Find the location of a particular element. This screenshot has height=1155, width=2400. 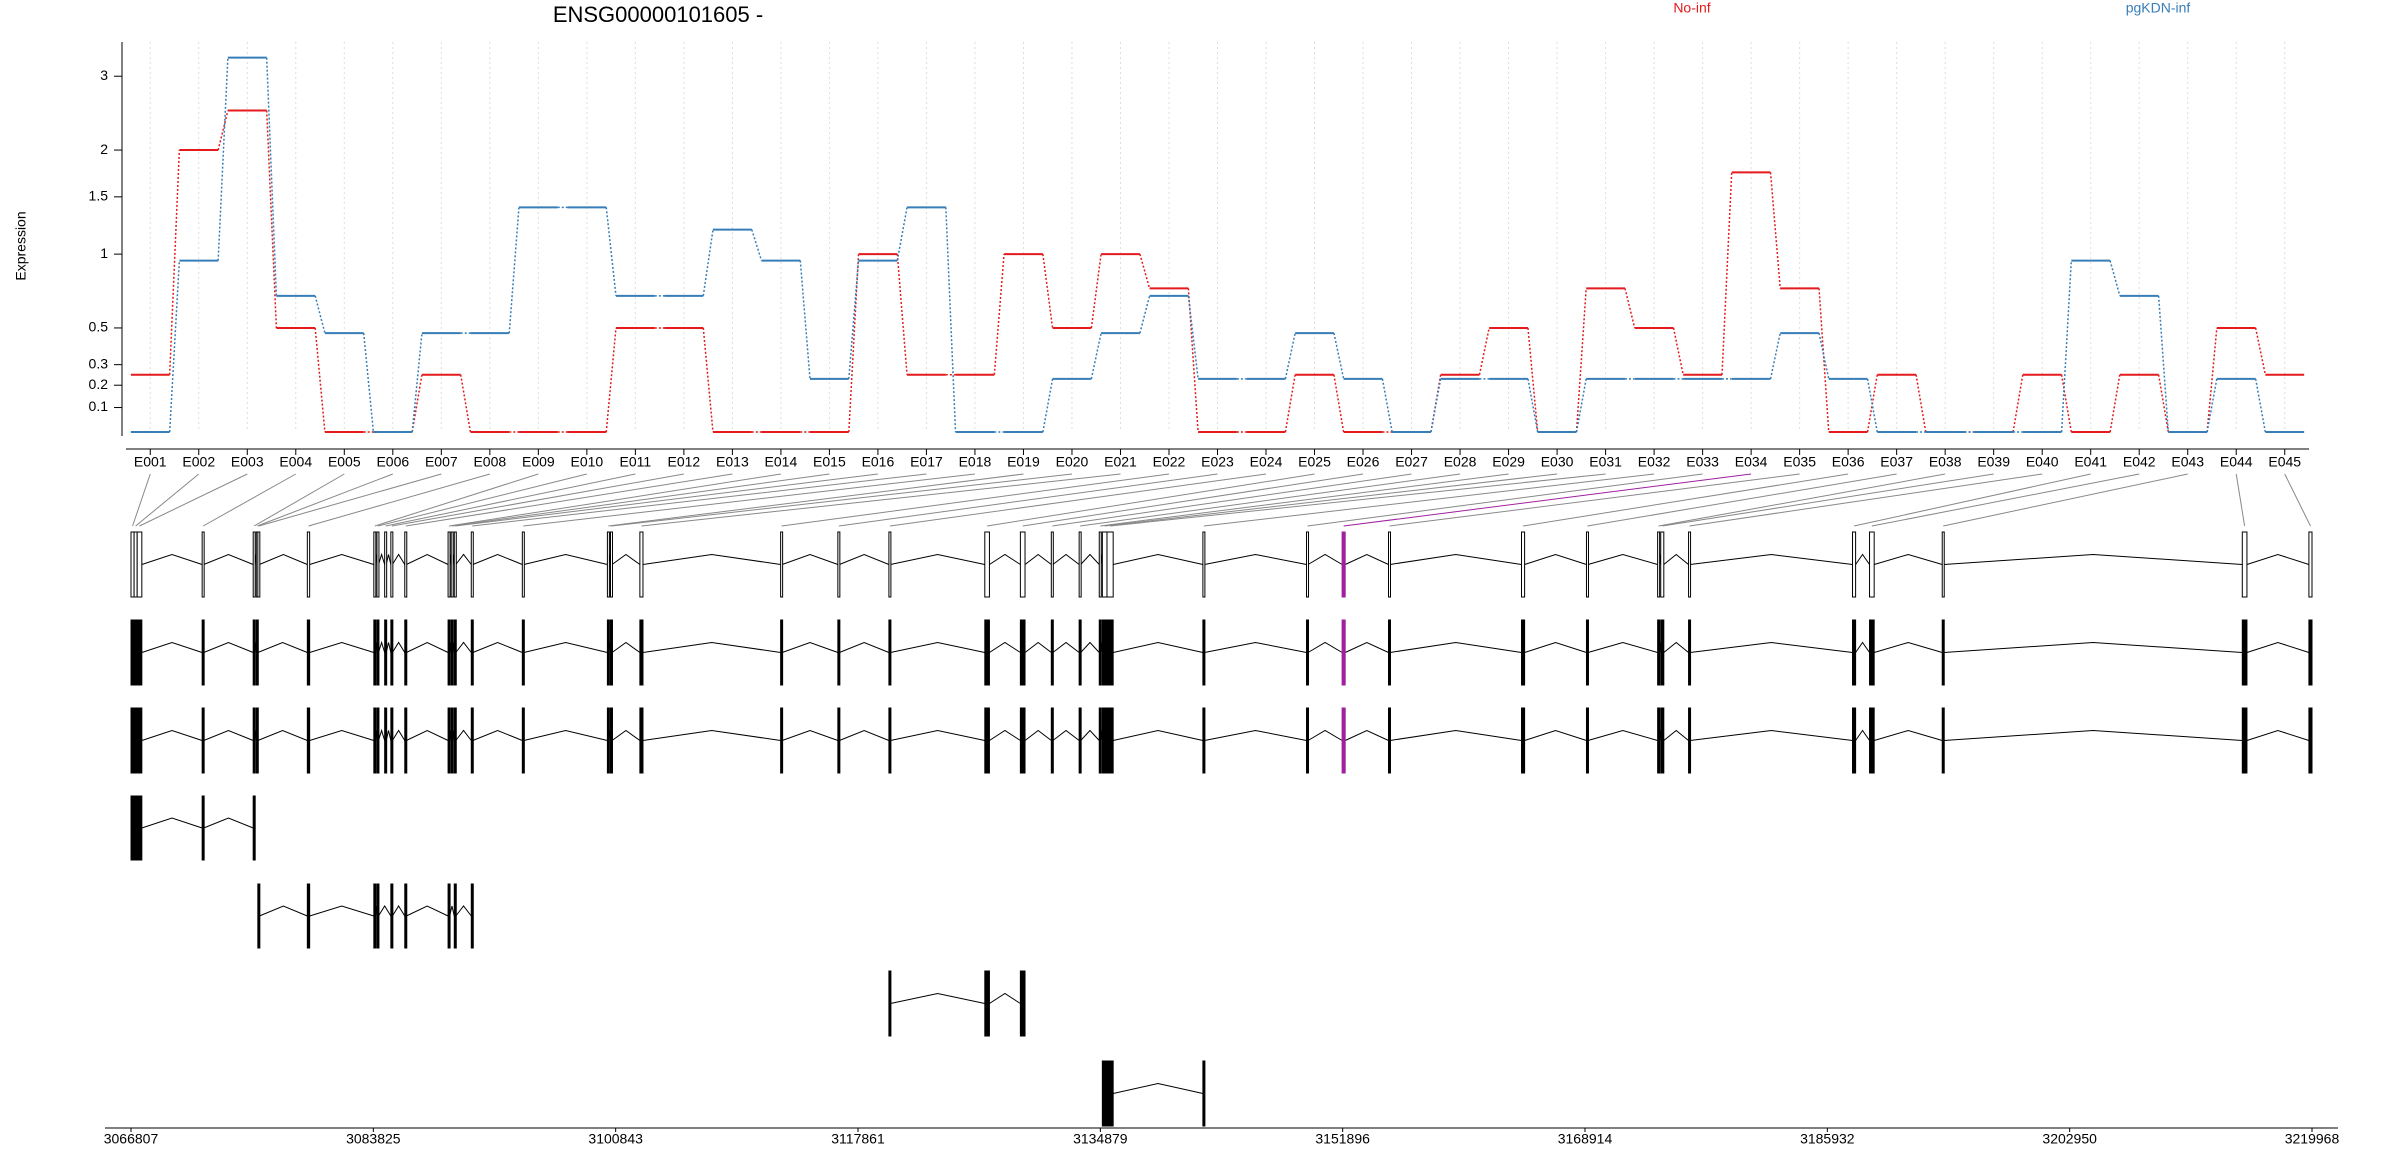

x-tick-label: E033 is located at coordinates (1702, 462).